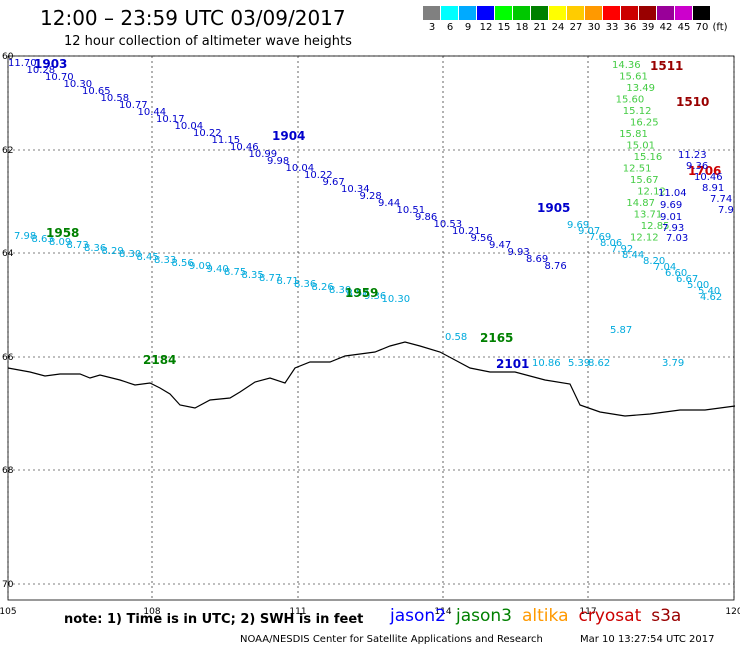  Describe the element at coordinates (673, 228) in the screenshot. I see `swh-value: 7.93` at that location.